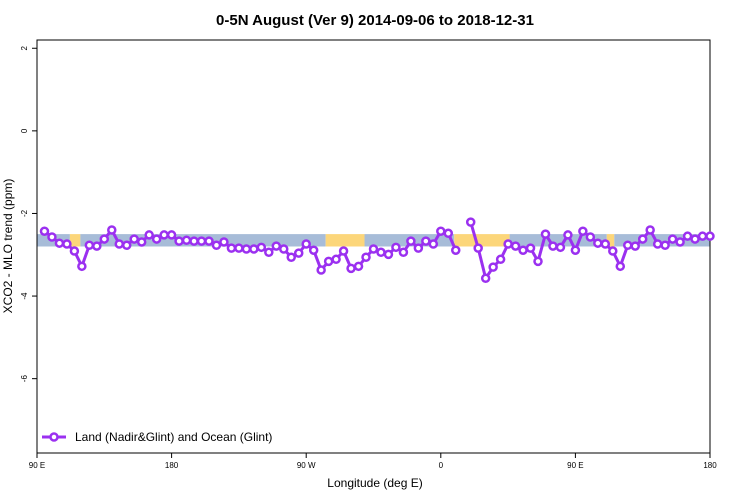 The image size is (750, 500). I want to click on x-tick-label: 90 E, so click(37, 465).